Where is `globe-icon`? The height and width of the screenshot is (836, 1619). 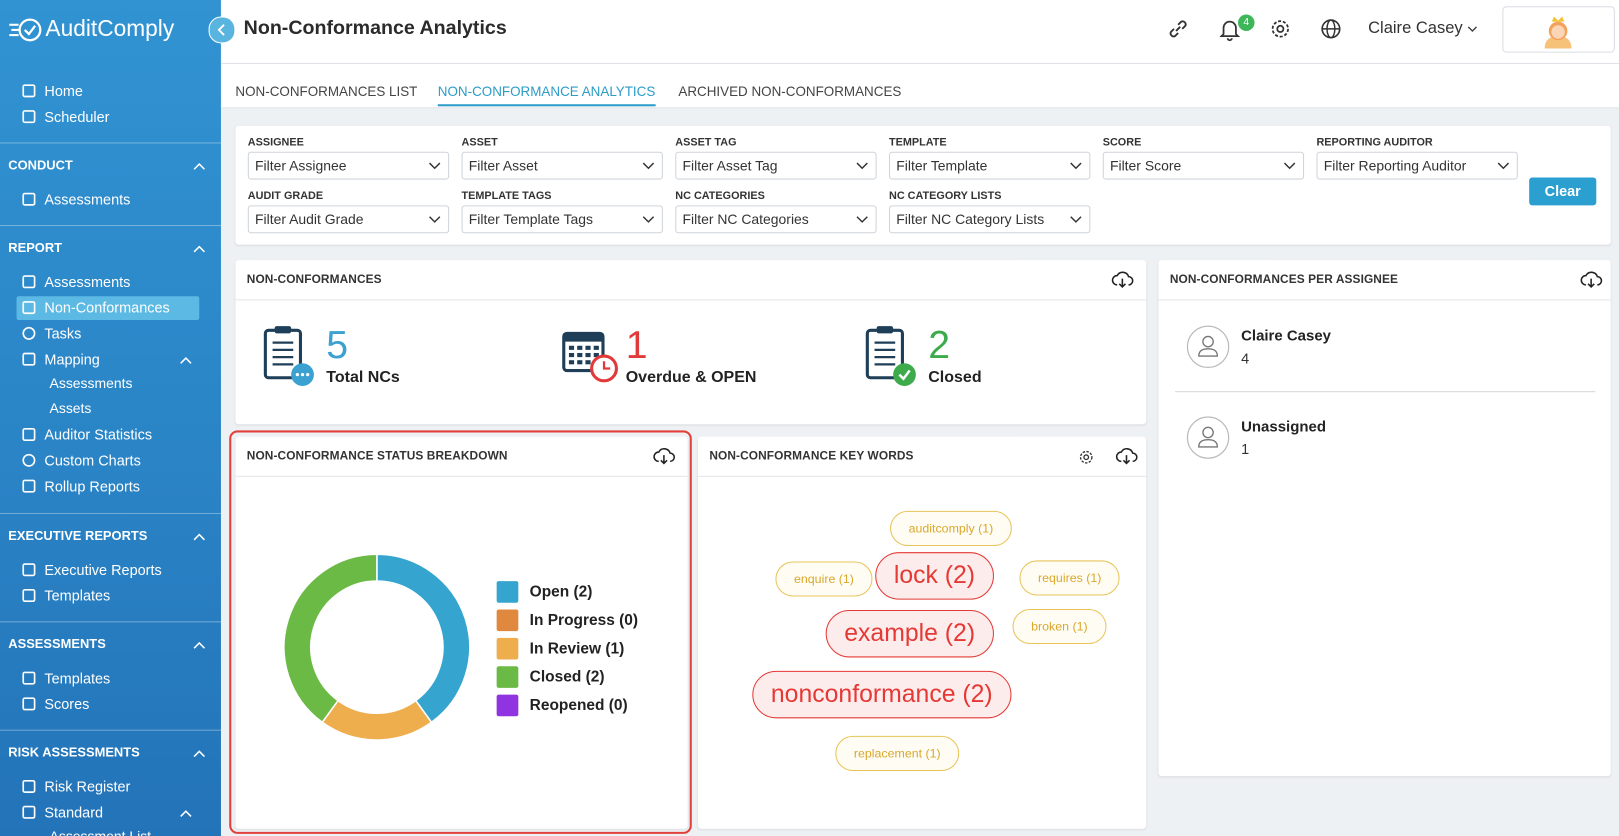 globe-icon is located at coordinates (1331, 29).